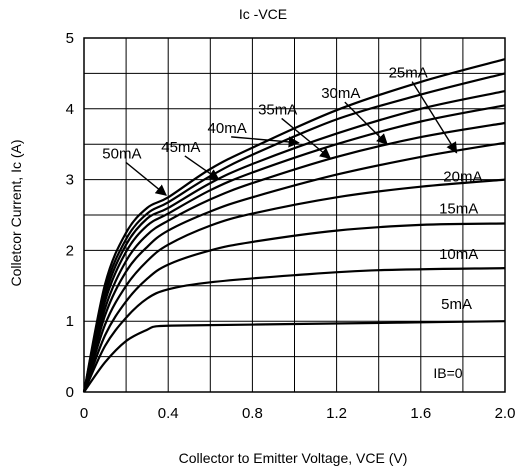 This screenshot has width=526, height=476. What do you see at coordinates (70, 38) in the screenshot?
I see `y-tick-label: 5` at bounding box center [70, 38].